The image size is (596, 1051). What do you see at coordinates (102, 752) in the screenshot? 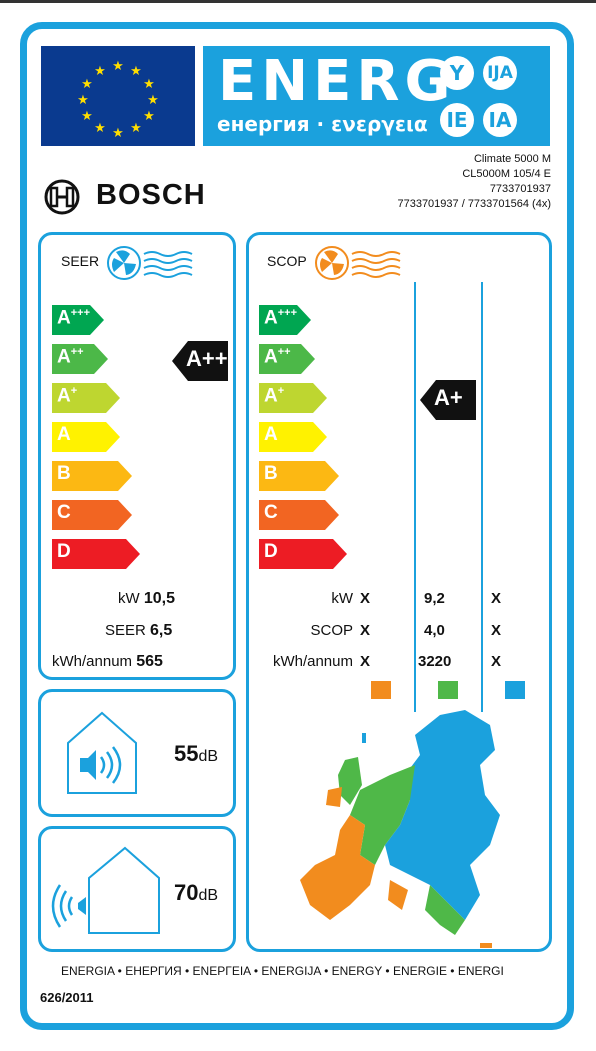
I see `indoor-speaker-house-icon` at bounding box center [102, 752].